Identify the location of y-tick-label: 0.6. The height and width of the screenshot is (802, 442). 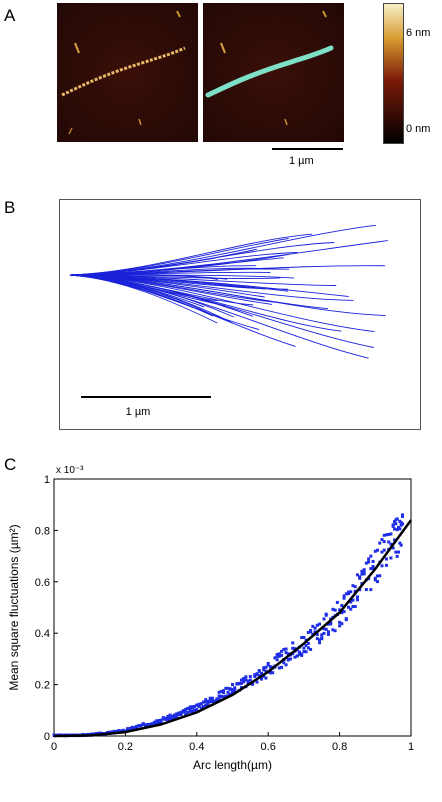
(42, 583).